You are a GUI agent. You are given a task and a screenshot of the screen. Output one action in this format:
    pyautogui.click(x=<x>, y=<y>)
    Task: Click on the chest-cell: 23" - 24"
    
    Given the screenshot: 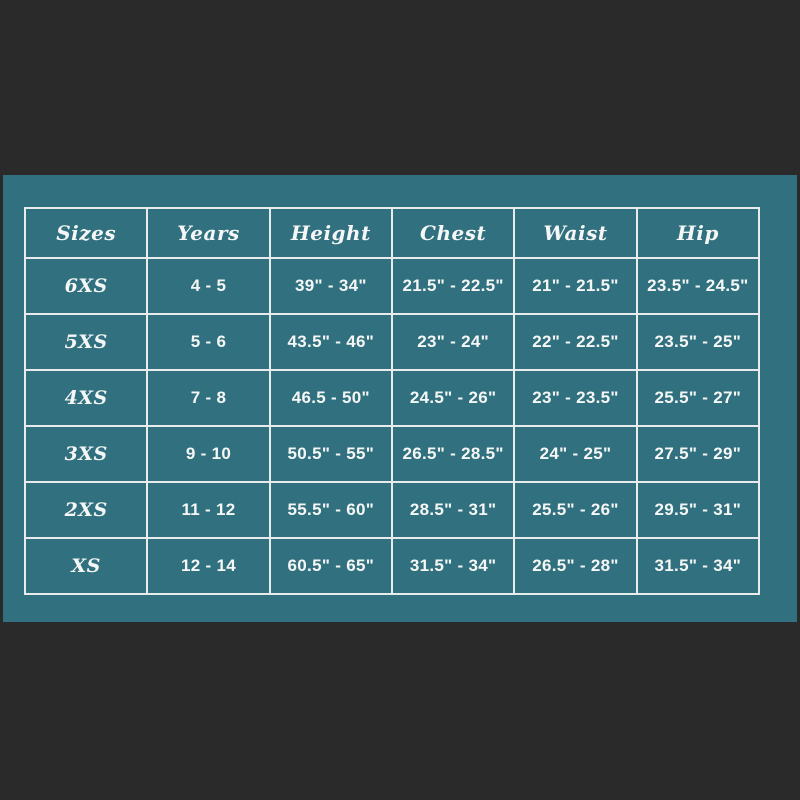 What is the action you would take?
    pyautogui.click(x=453, y=342)
    